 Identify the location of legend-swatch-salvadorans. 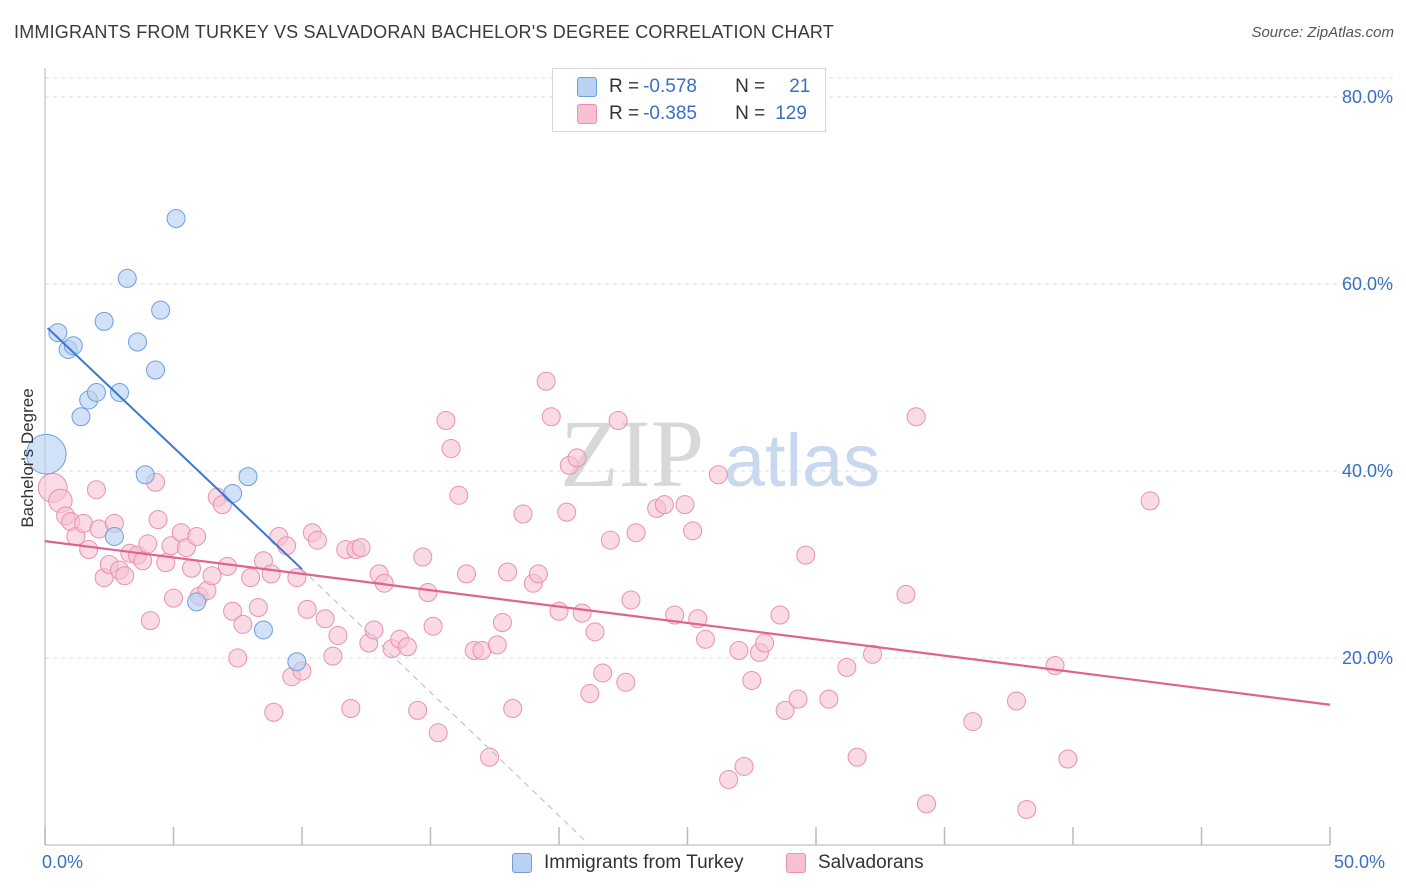
(587, 114).